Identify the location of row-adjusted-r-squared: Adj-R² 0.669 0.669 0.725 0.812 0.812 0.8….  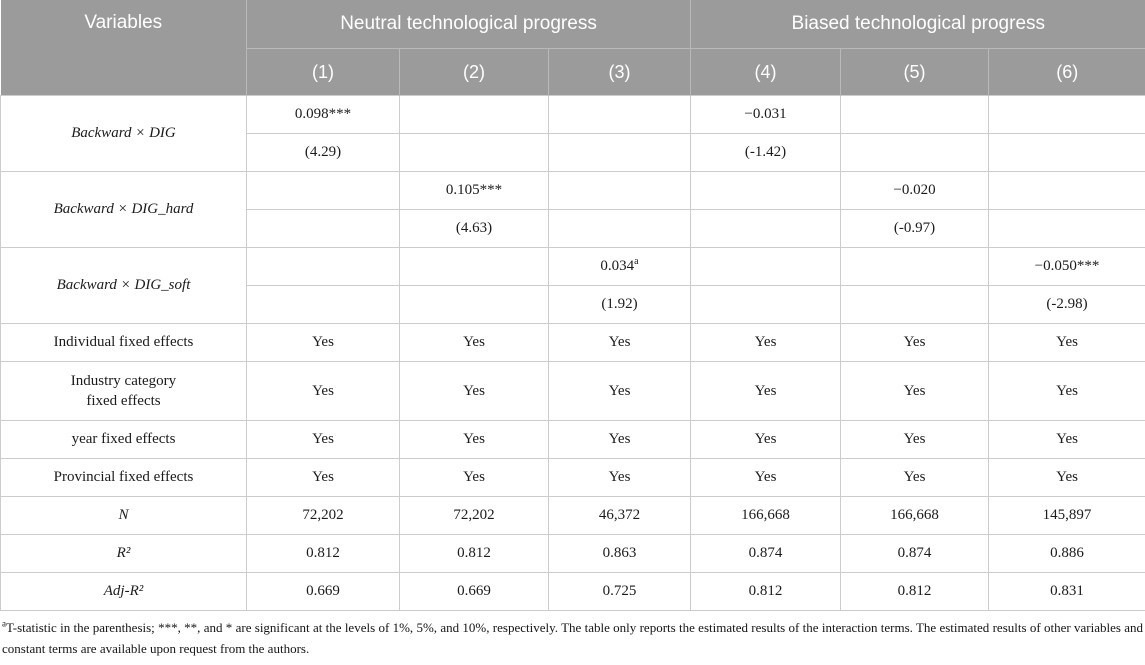
(573, 592).